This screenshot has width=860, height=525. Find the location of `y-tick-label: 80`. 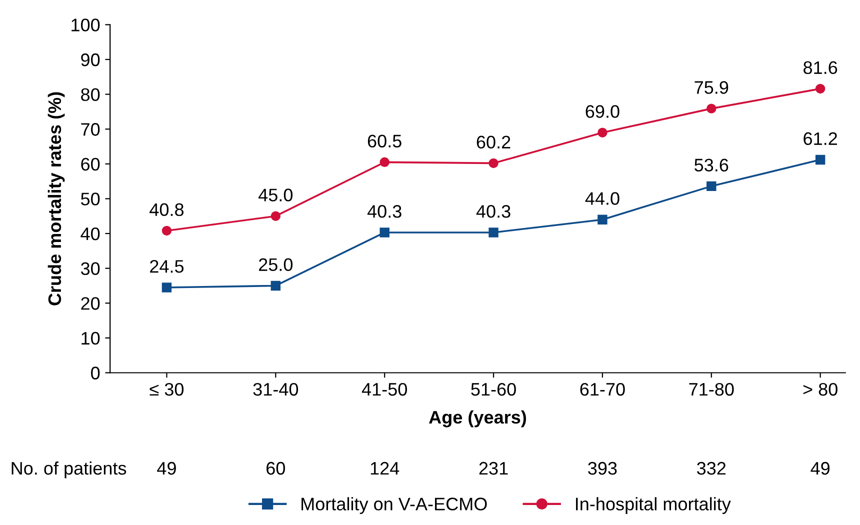

y-tick-label: 80 is located at coordinates (90, 95).